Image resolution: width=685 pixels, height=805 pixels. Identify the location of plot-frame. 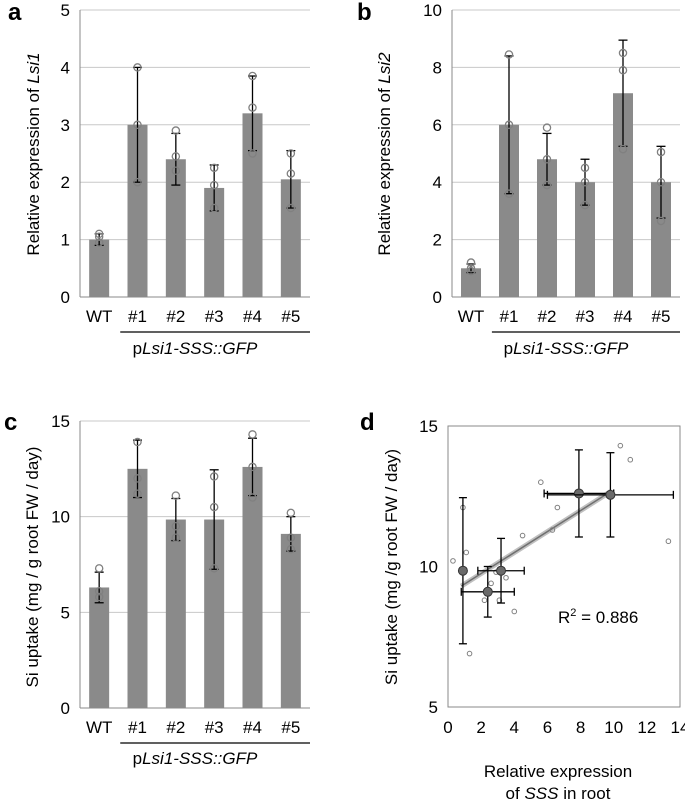
(564, 566).